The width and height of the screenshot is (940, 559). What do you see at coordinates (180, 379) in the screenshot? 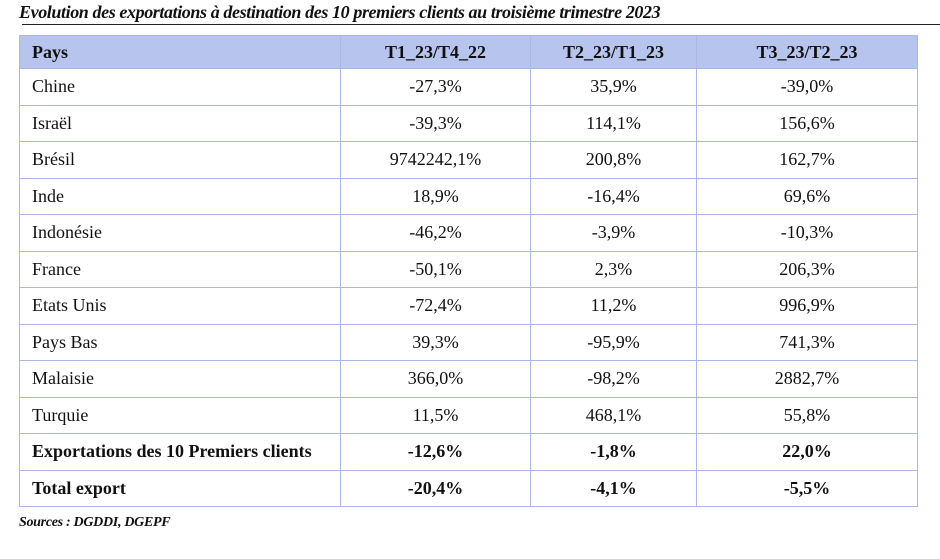
I see `country-cell: Malaisie` at bounding box center [180, 379].